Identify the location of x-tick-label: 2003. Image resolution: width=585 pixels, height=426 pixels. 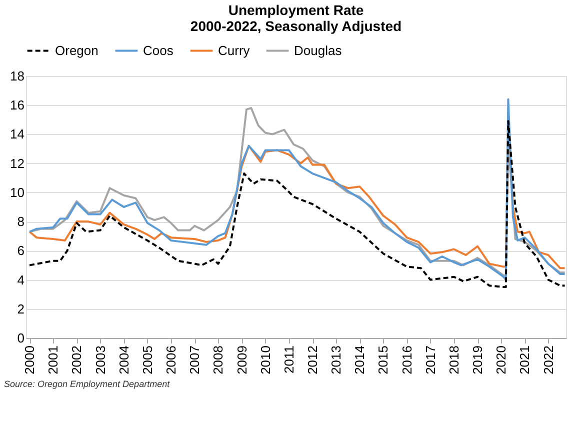
(100, 360).